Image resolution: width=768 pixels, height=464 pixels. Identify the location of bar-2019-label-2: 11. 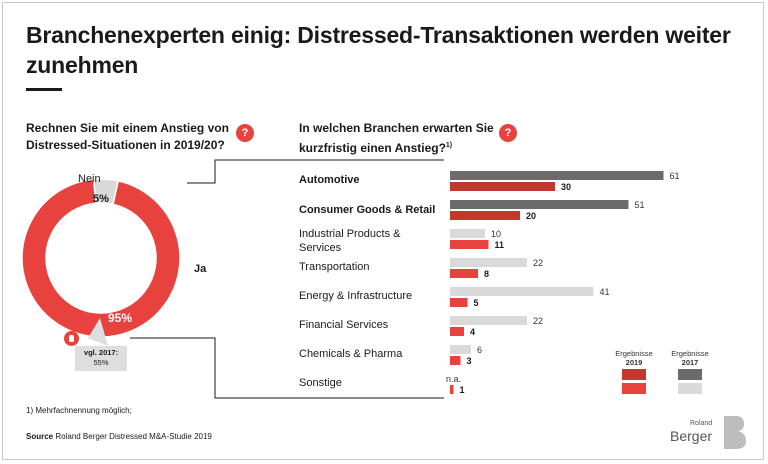
(500, 245).